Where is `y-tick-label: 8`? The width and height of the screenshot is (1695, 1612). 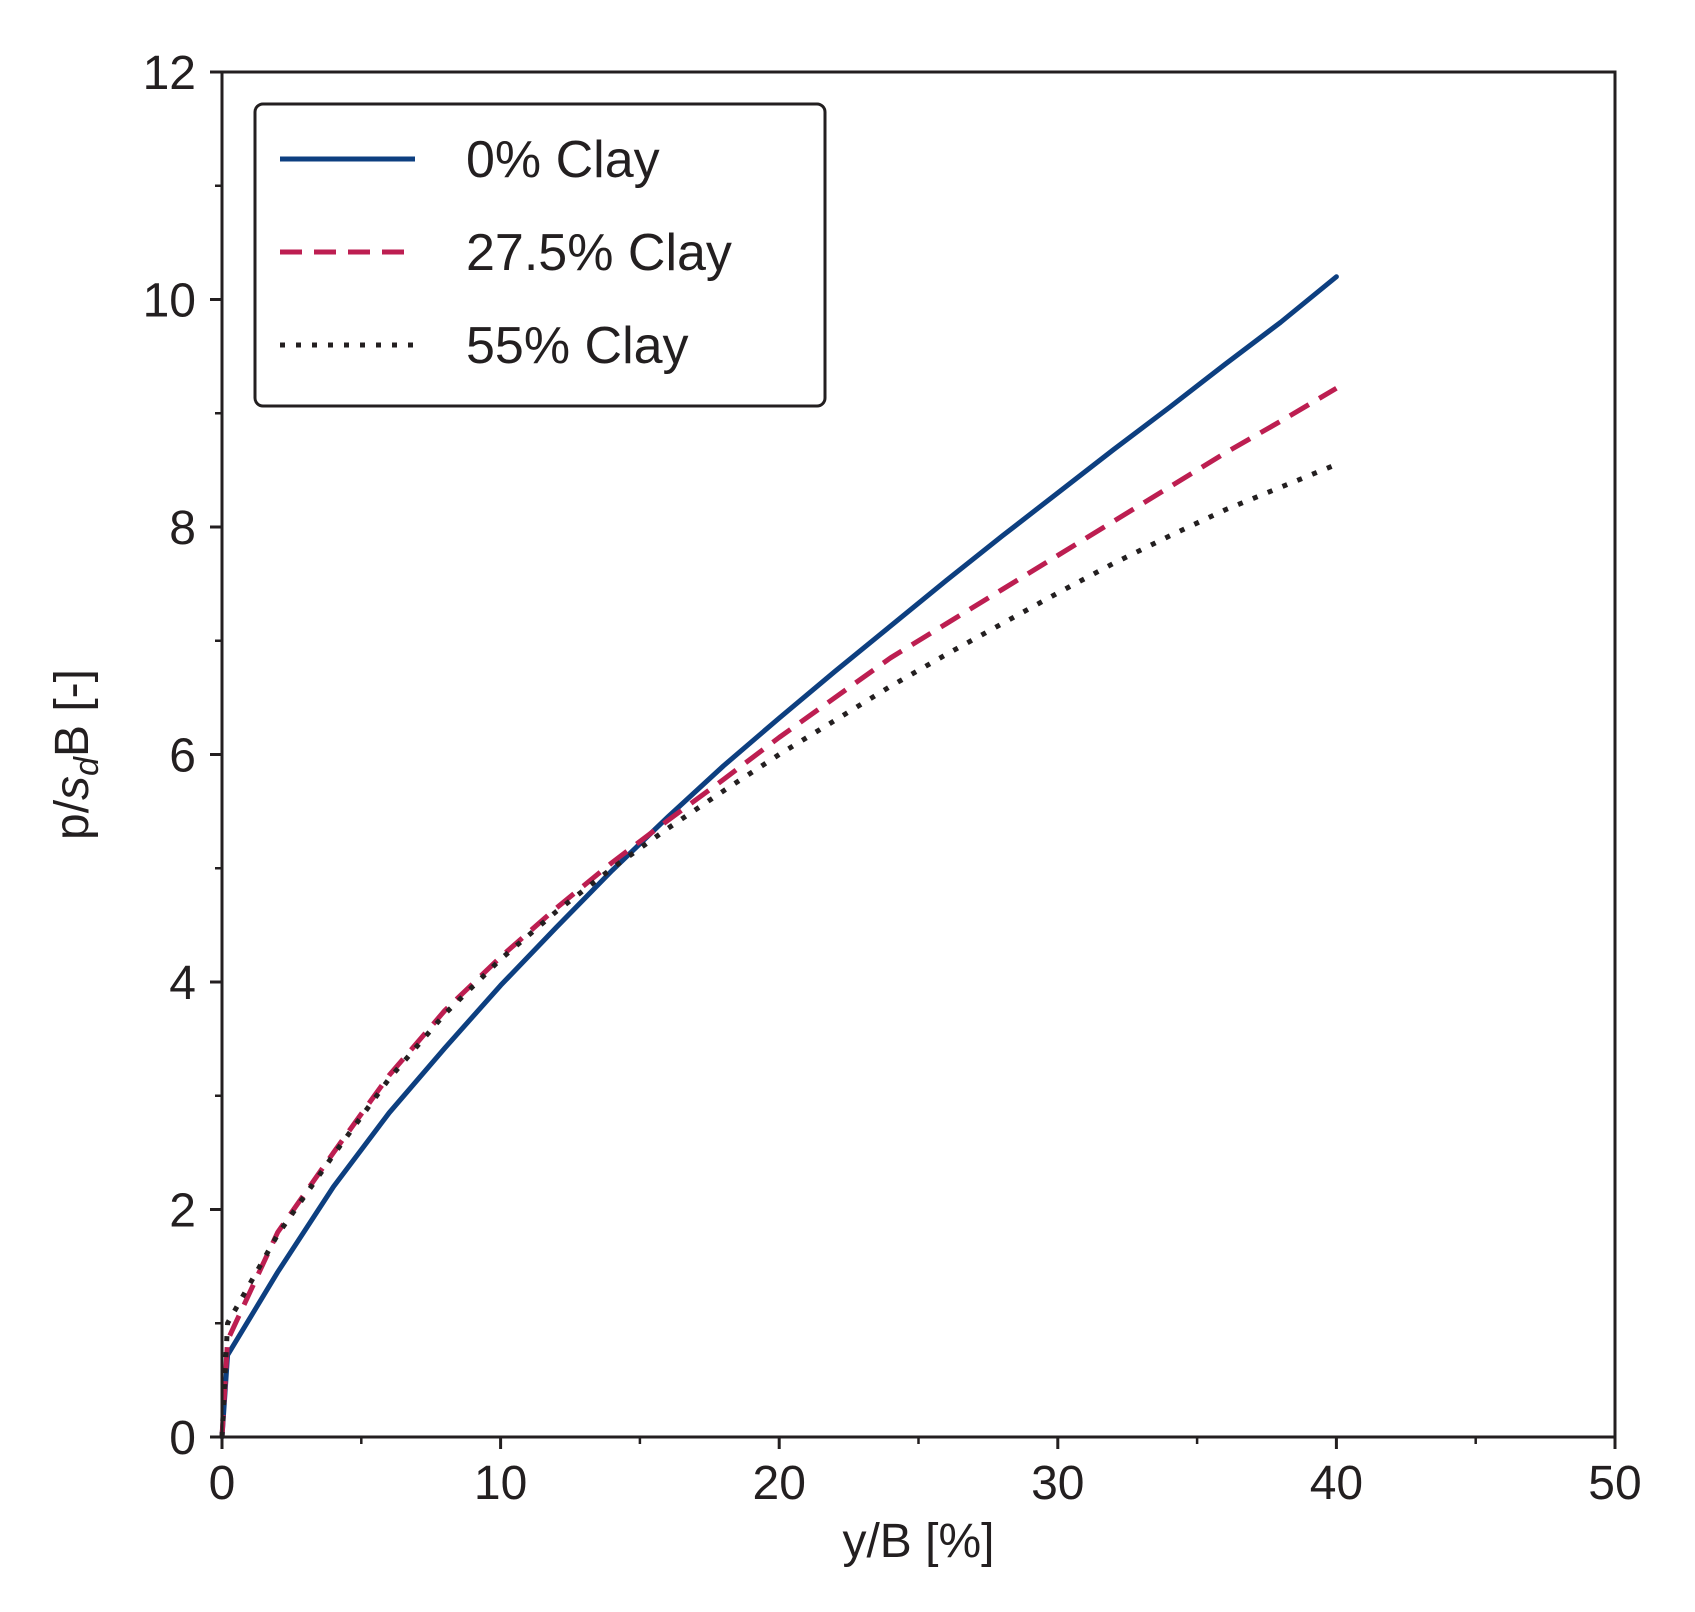 y-tick-label: 8 is located at coordinates (182, 528).